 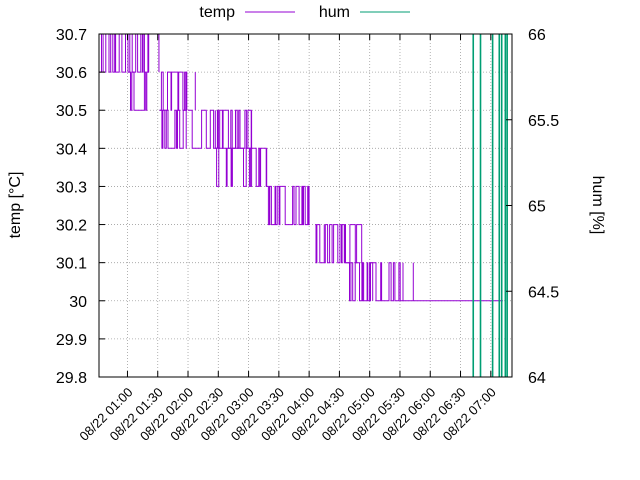 I want to click on y2-tick-label: 65, so click(x=537, y=207).